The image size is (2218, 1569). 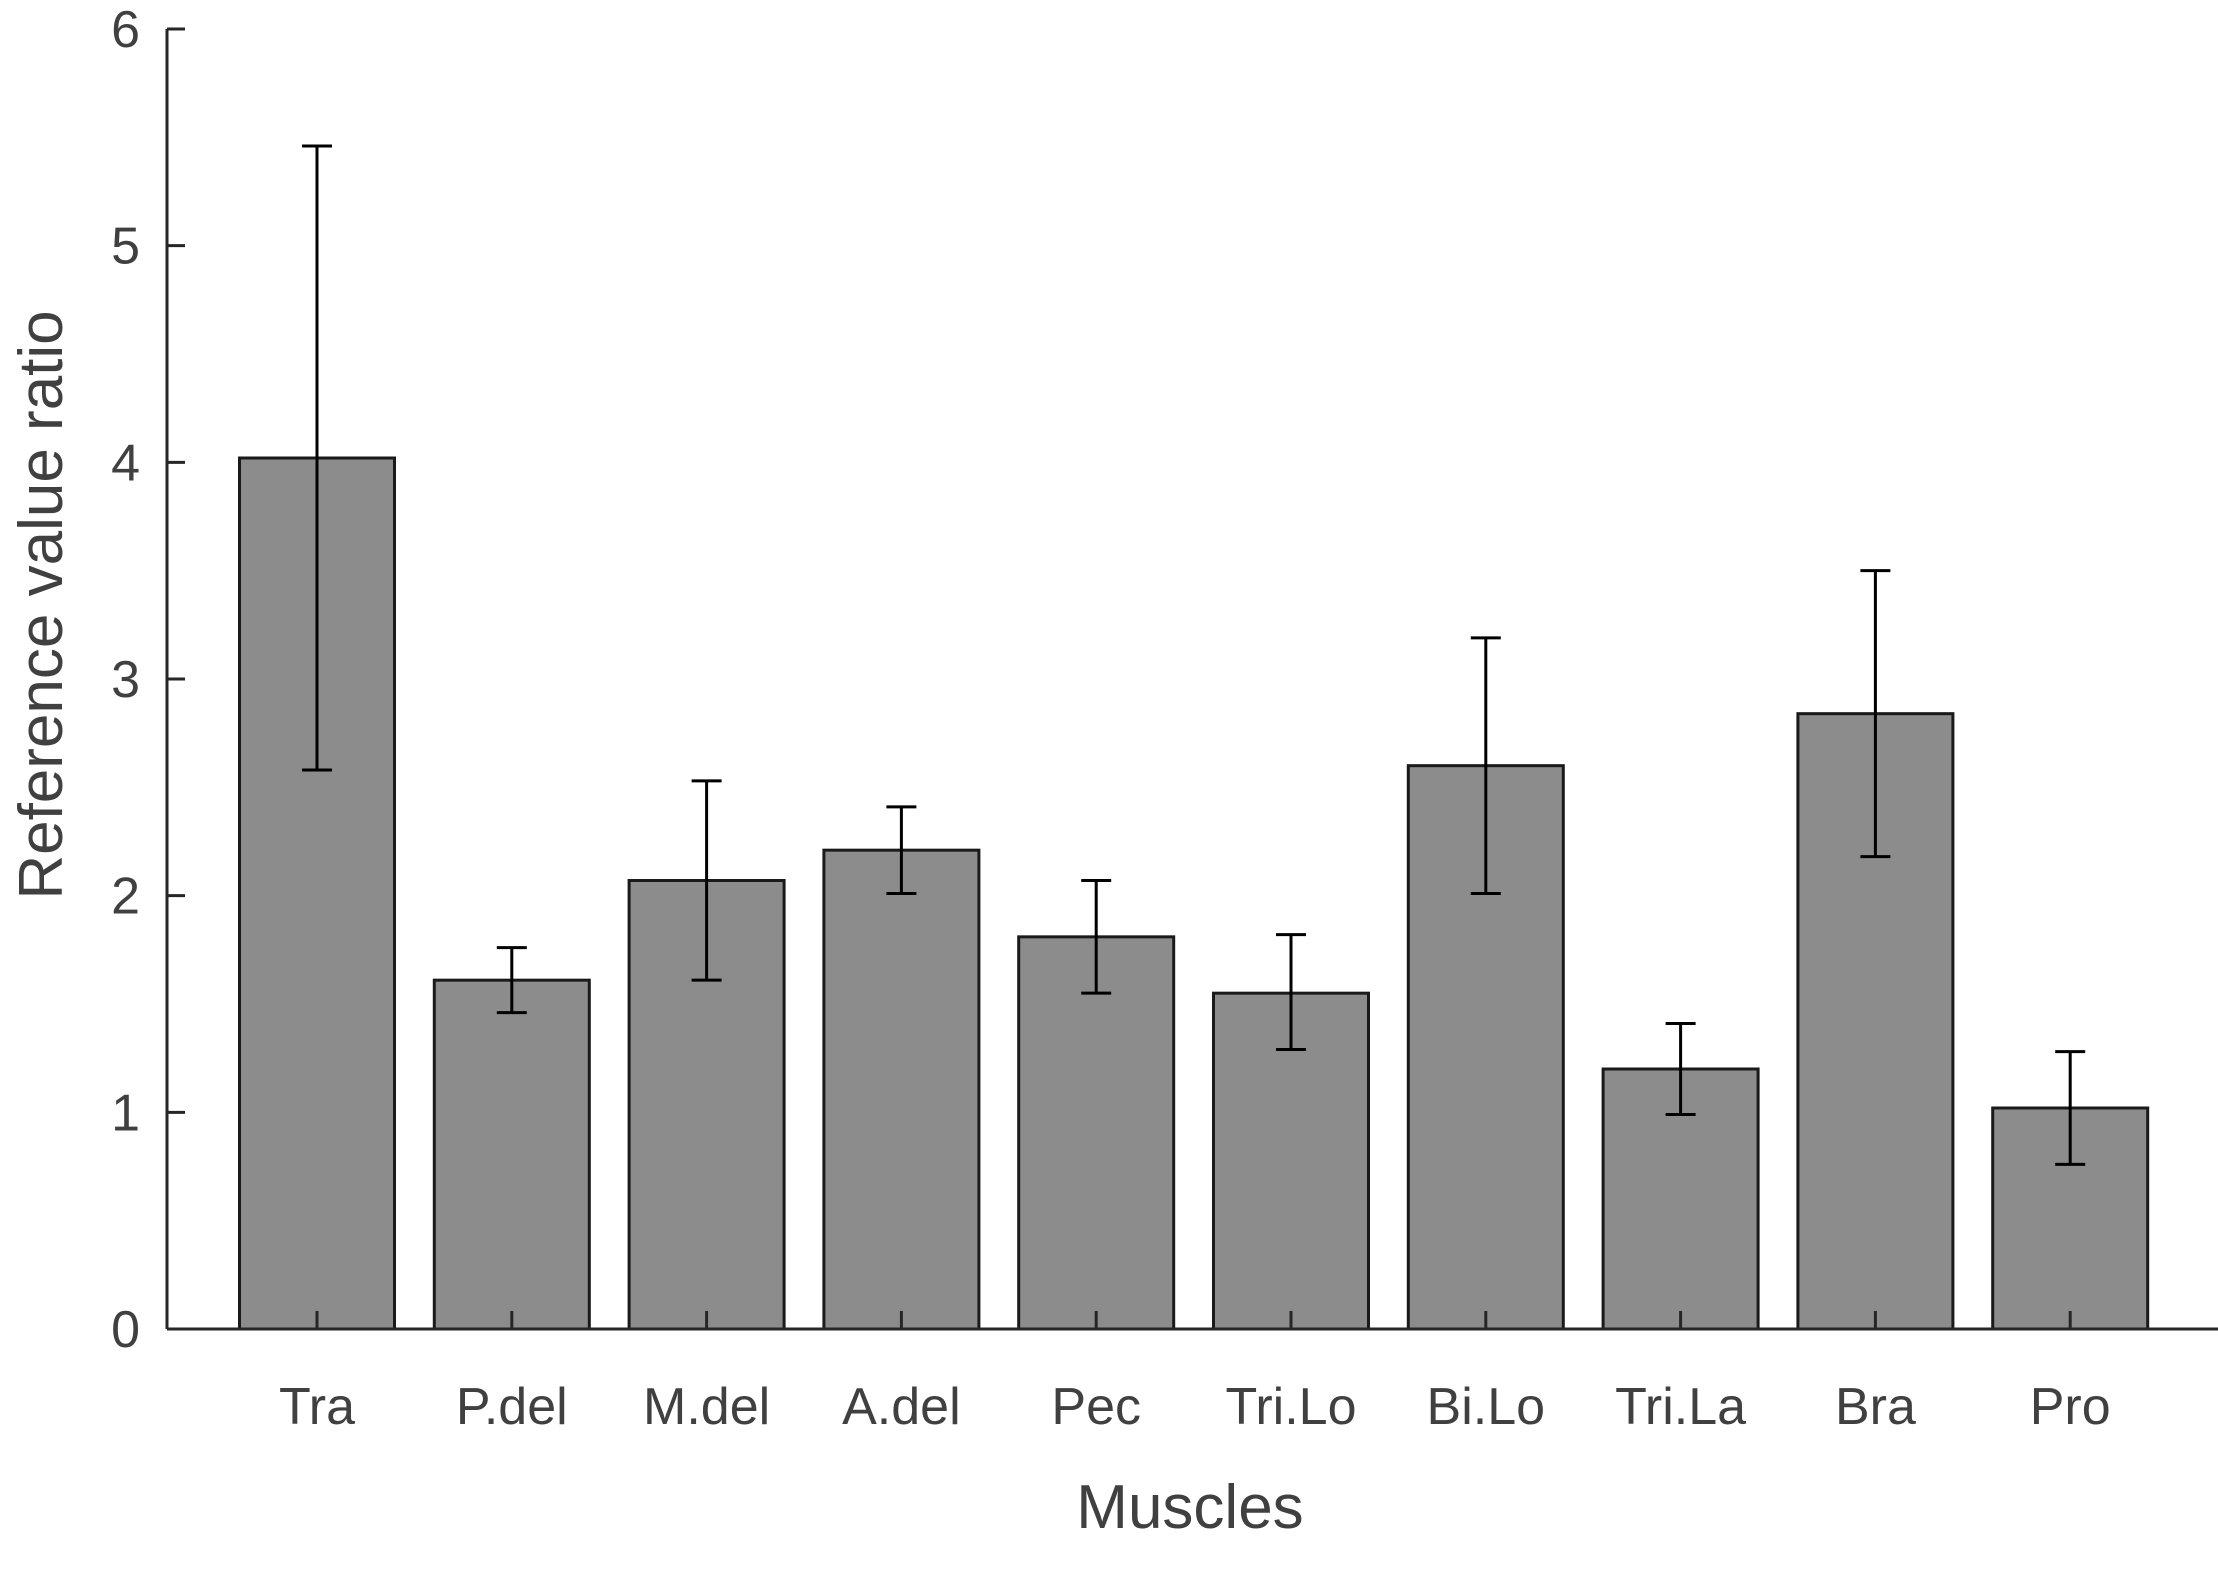 I want to click on bar-p-del, so click(x=511, y=1154).